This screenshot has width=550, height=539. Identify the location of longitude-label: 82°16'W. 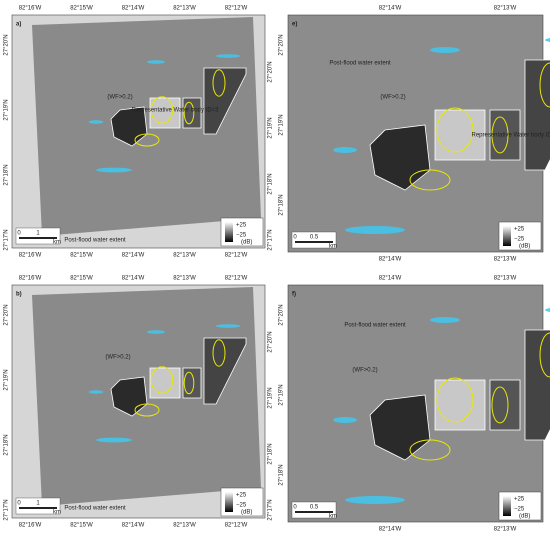
(30, 279).